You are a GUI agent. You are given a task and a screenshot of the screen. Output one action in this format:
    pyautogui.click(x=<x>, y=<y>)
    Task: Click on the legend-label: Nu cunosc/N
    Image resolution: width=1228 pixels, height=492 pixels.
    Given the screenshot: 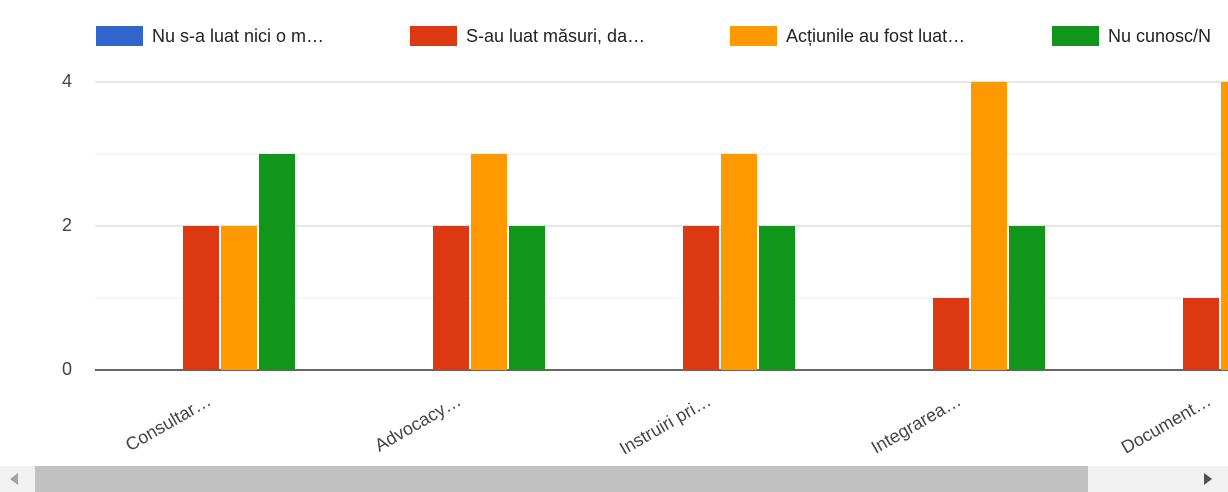 What is the action you would take?
    pyautogui.click(x=1159, y=36)
    